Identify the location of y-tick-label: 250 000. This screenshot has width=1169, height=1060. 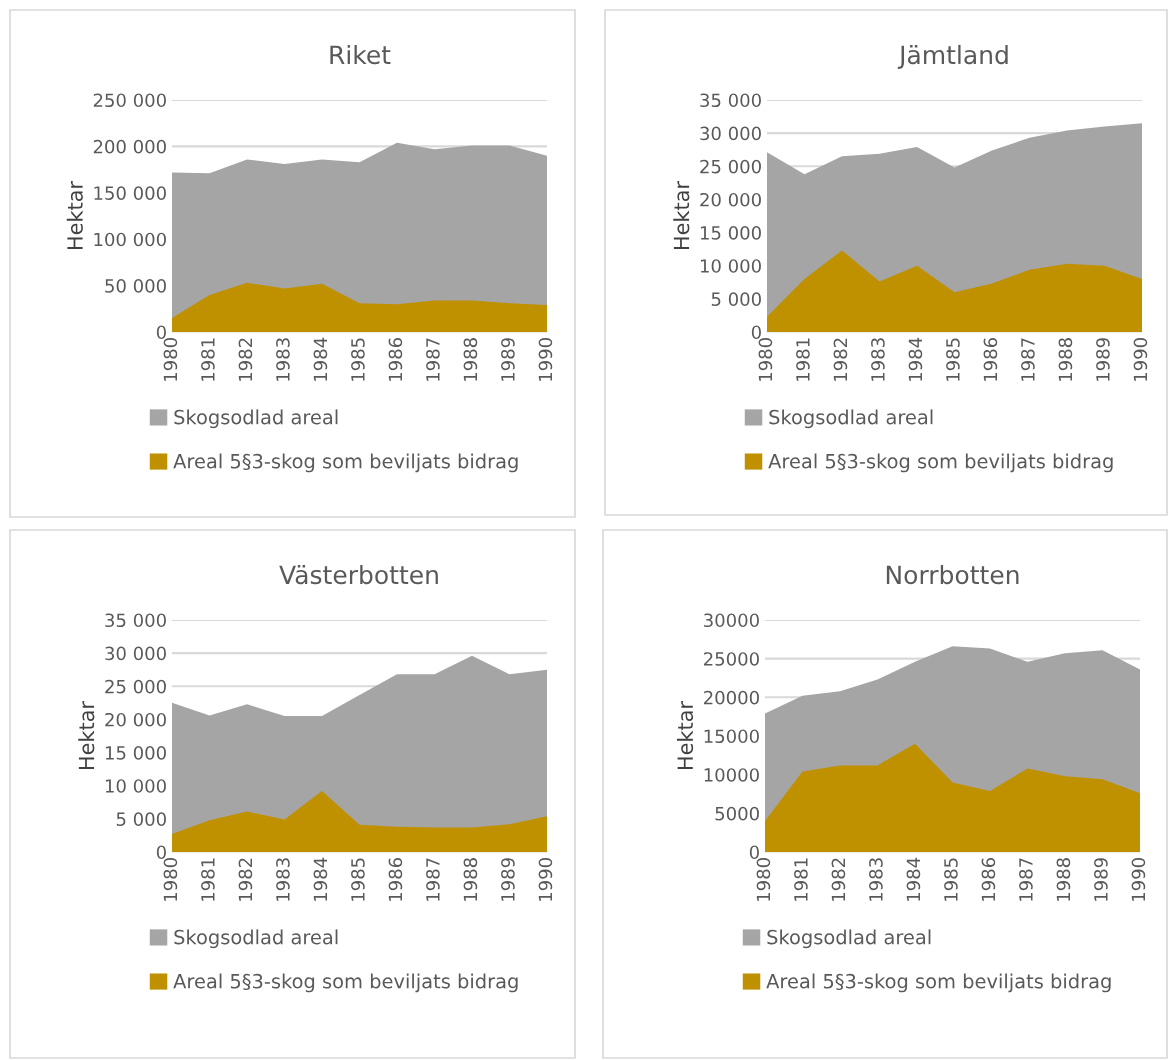
(129, 100).